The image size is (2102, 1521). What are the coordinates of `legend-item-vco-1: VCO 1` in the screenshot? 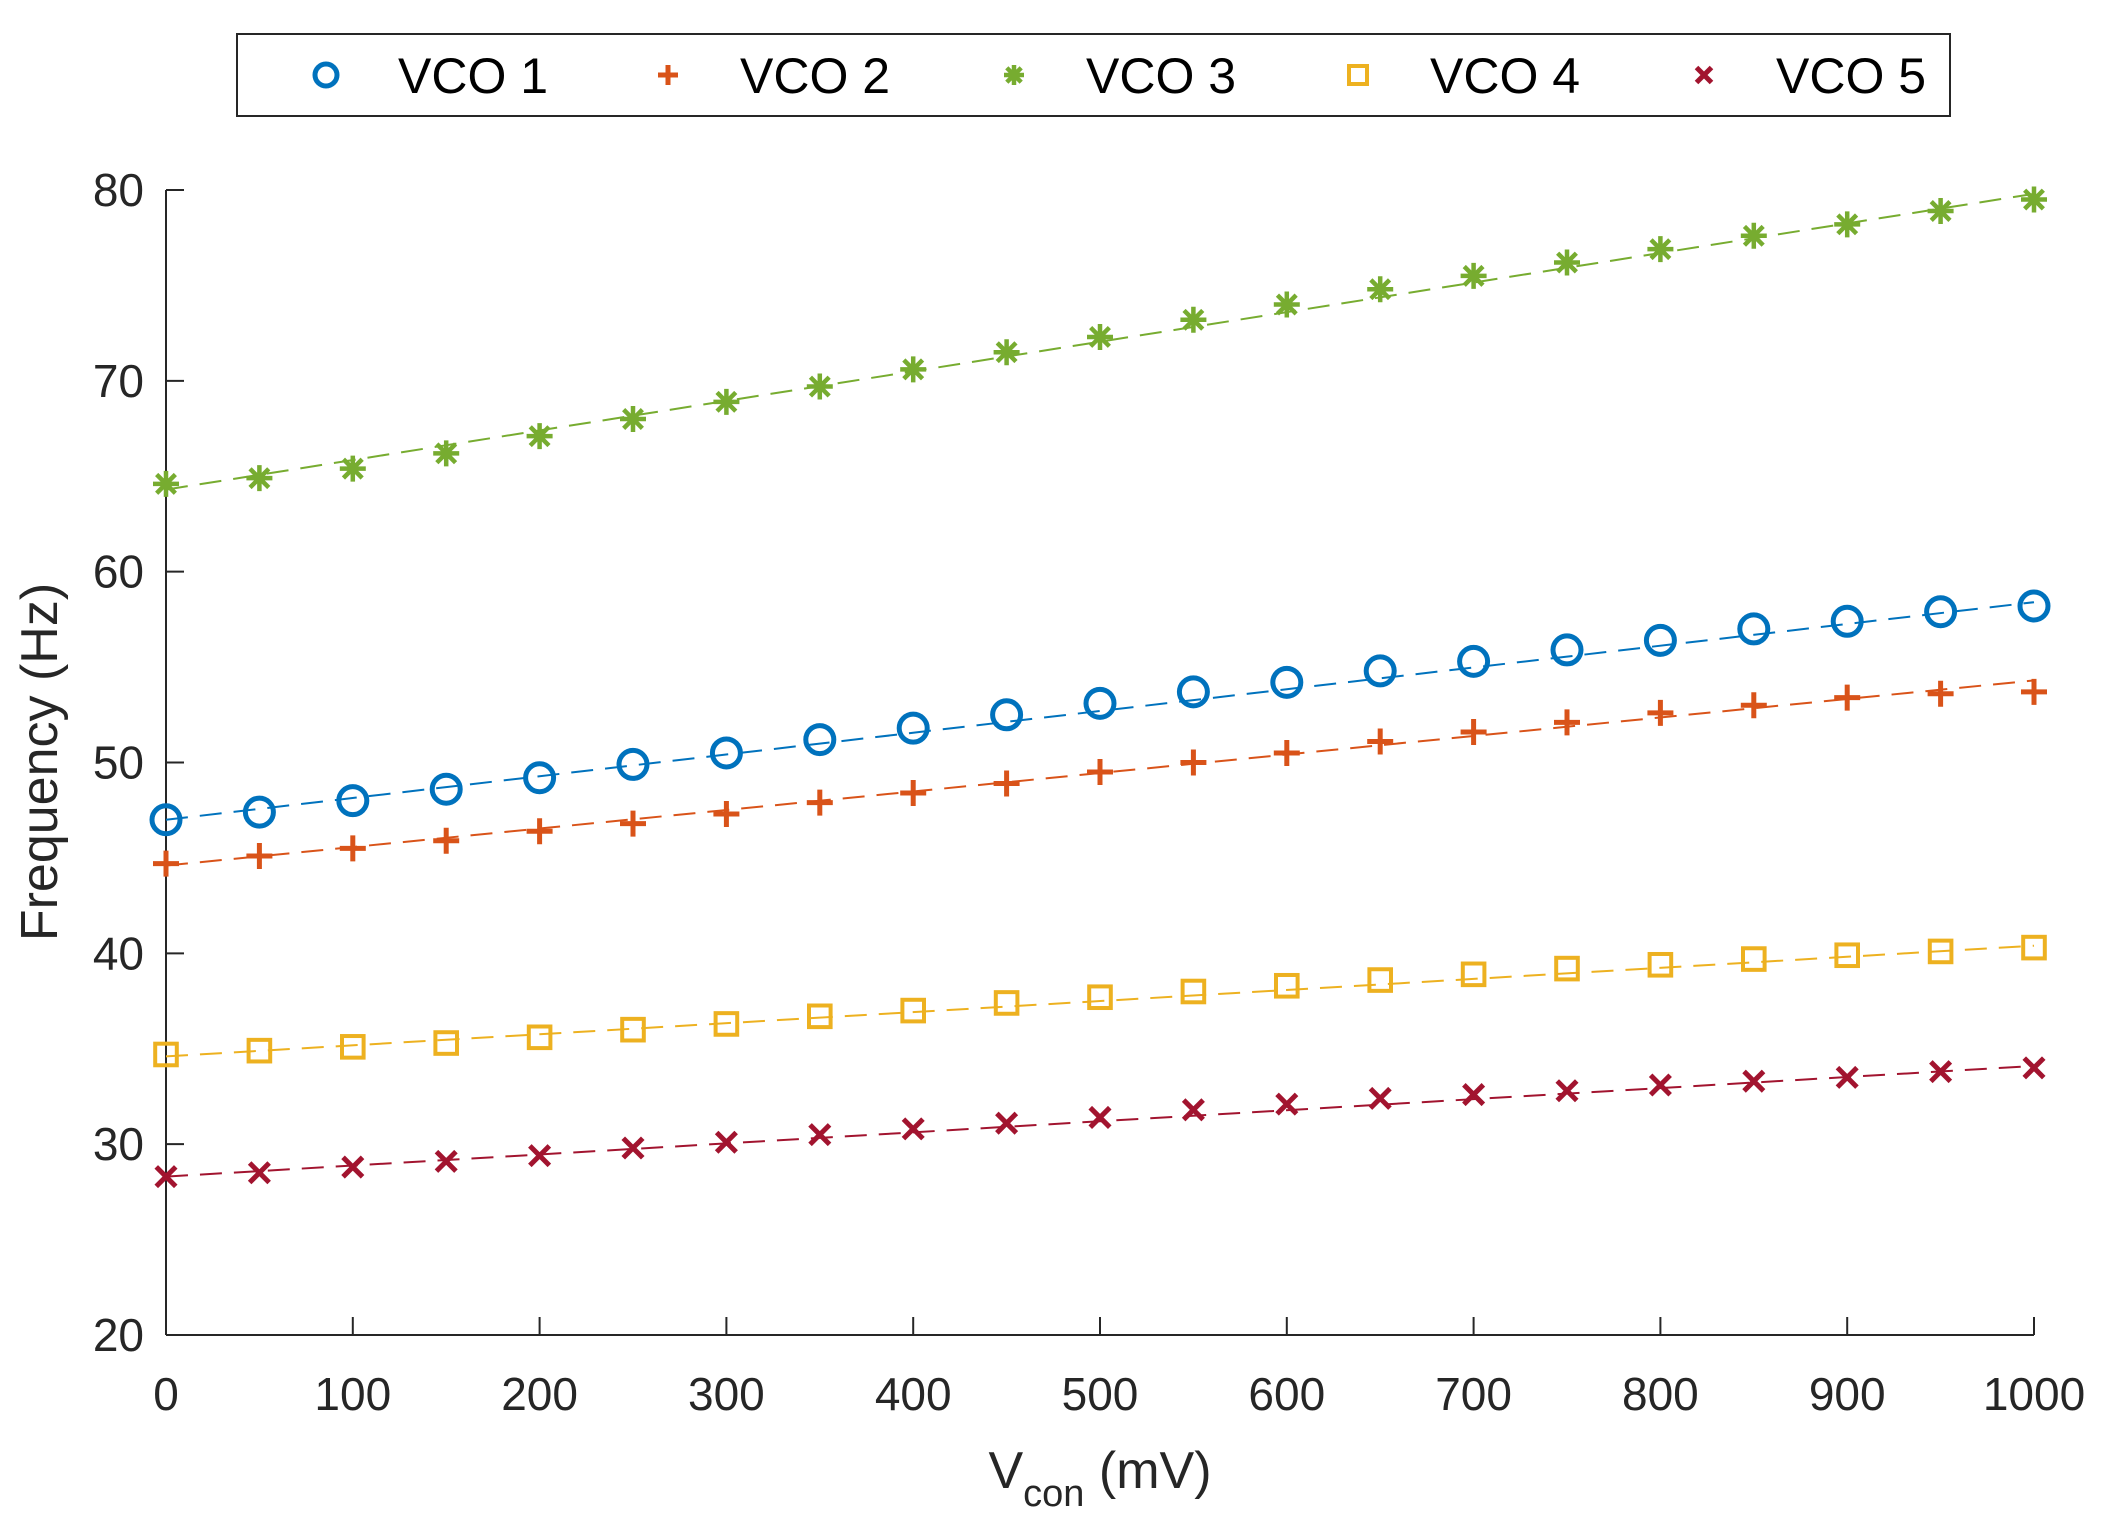 It's located at (430, 76).